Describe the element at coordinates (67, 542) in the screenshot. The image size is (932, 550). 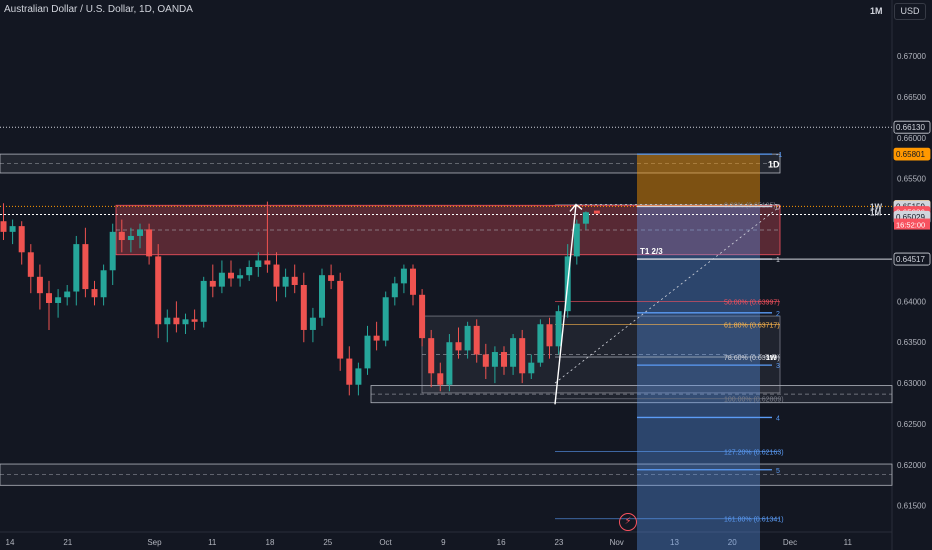
I see `x-tick-label: 21` at that location.